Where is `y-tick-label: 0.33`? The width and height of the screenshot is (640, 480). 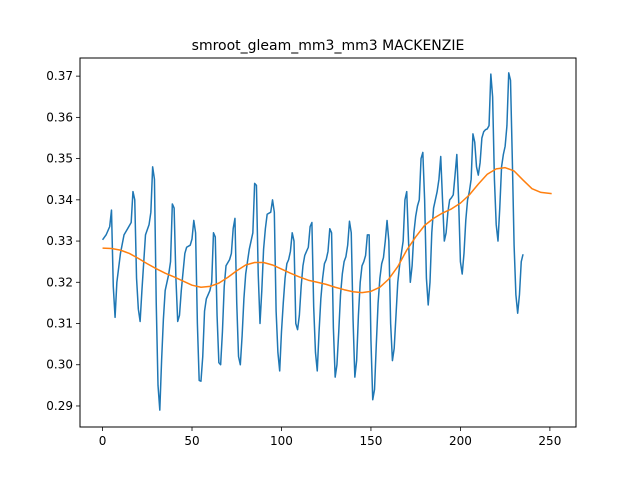 y-tick-label: 0.33 is located at coordinates (59, 241).